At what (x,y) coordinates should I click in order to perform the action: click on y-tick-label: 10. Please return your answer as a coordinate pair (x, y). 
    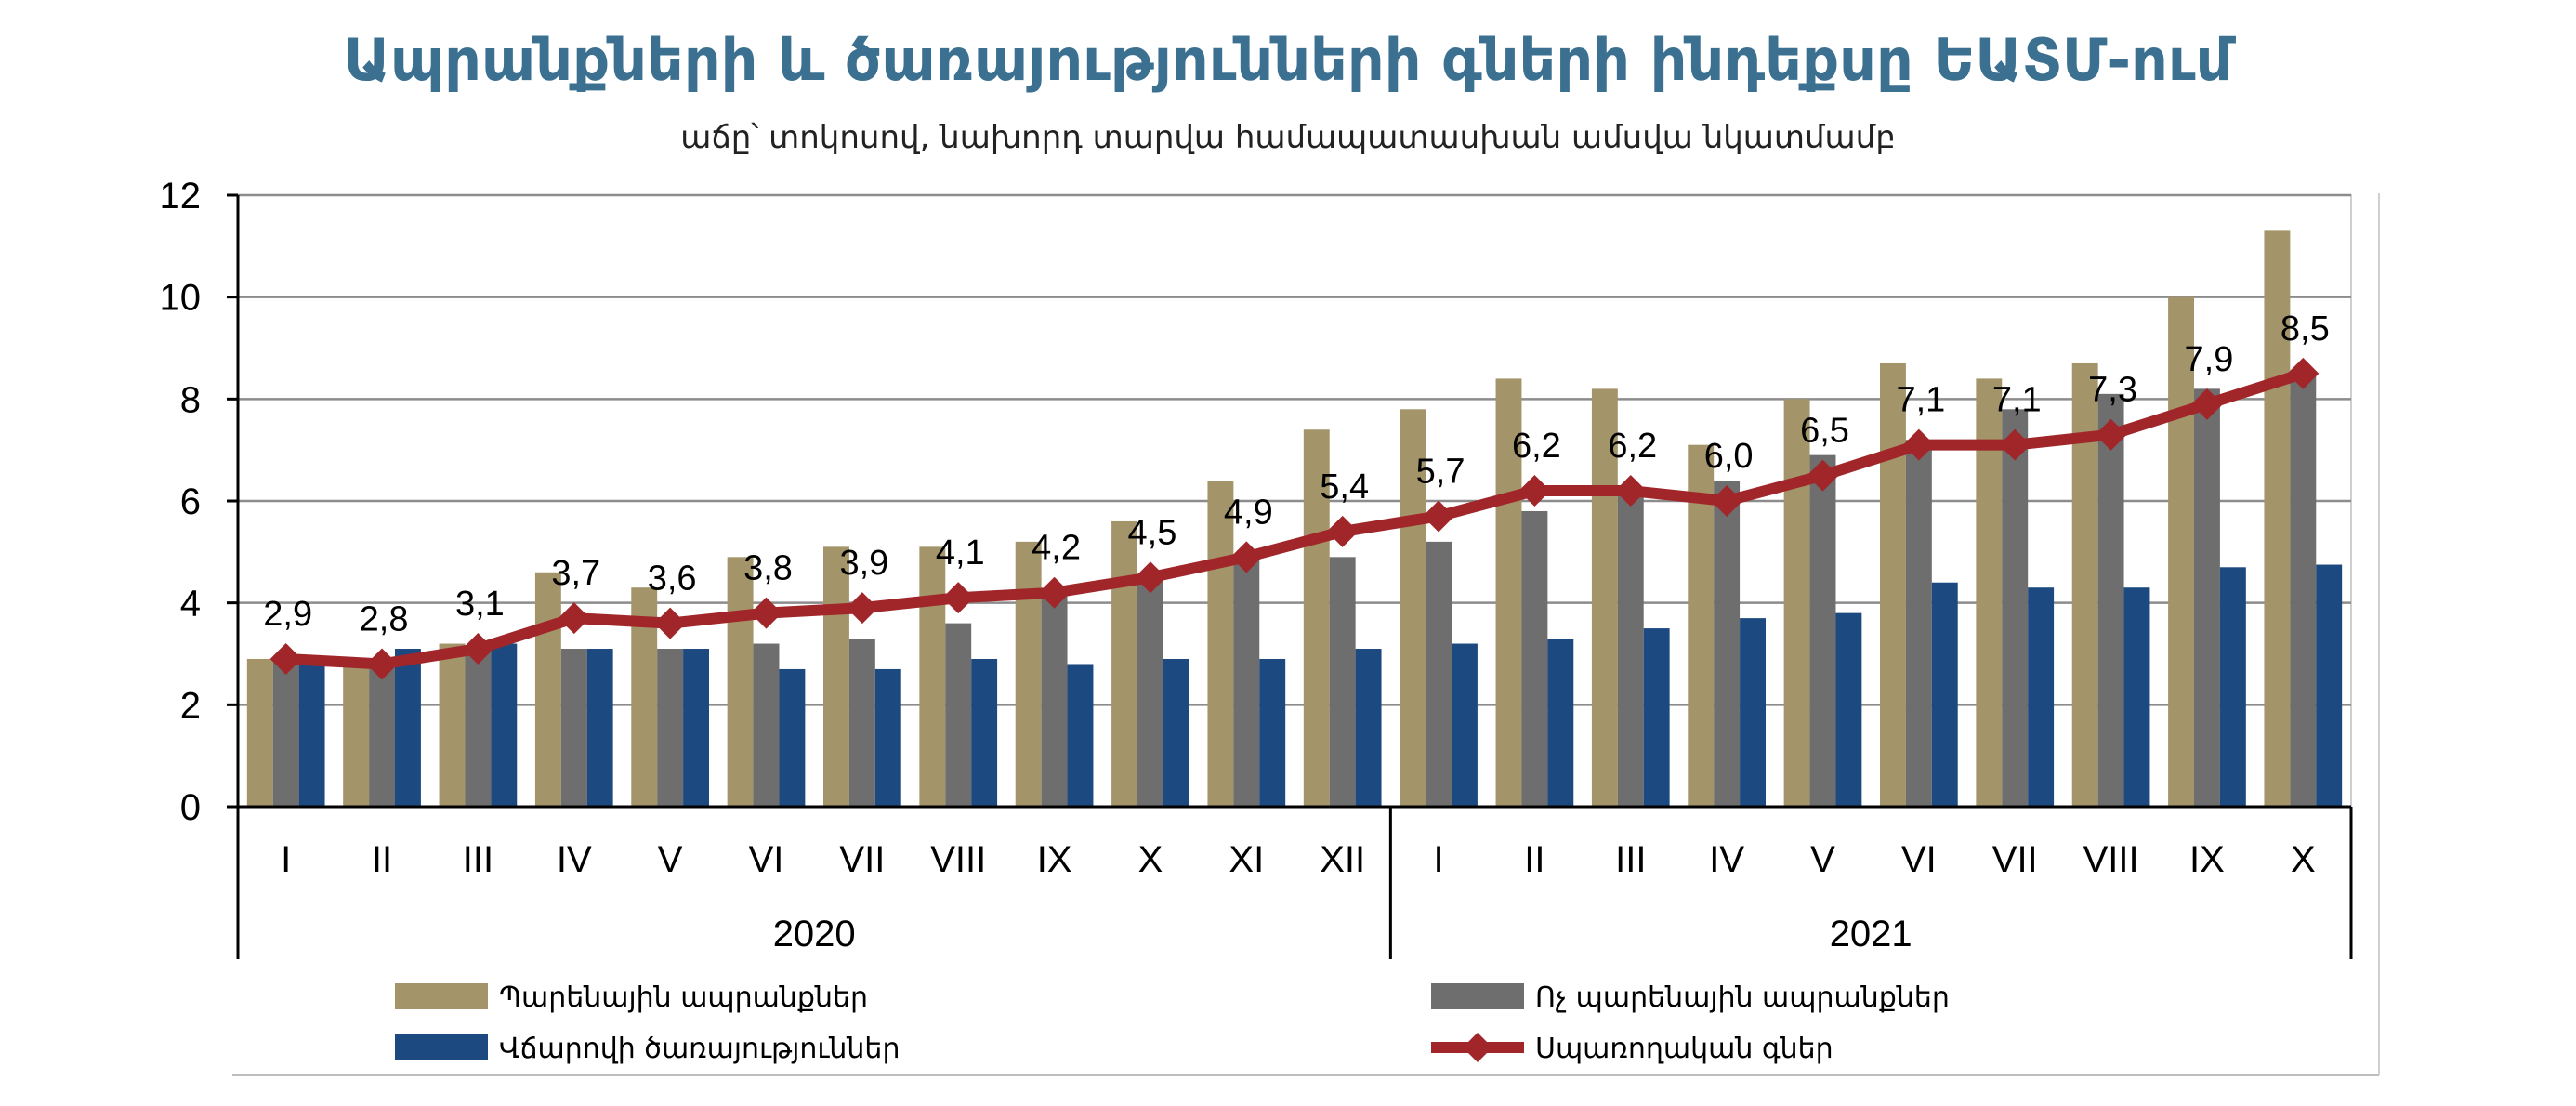
    Looking at the image, I should click on (181, 298).